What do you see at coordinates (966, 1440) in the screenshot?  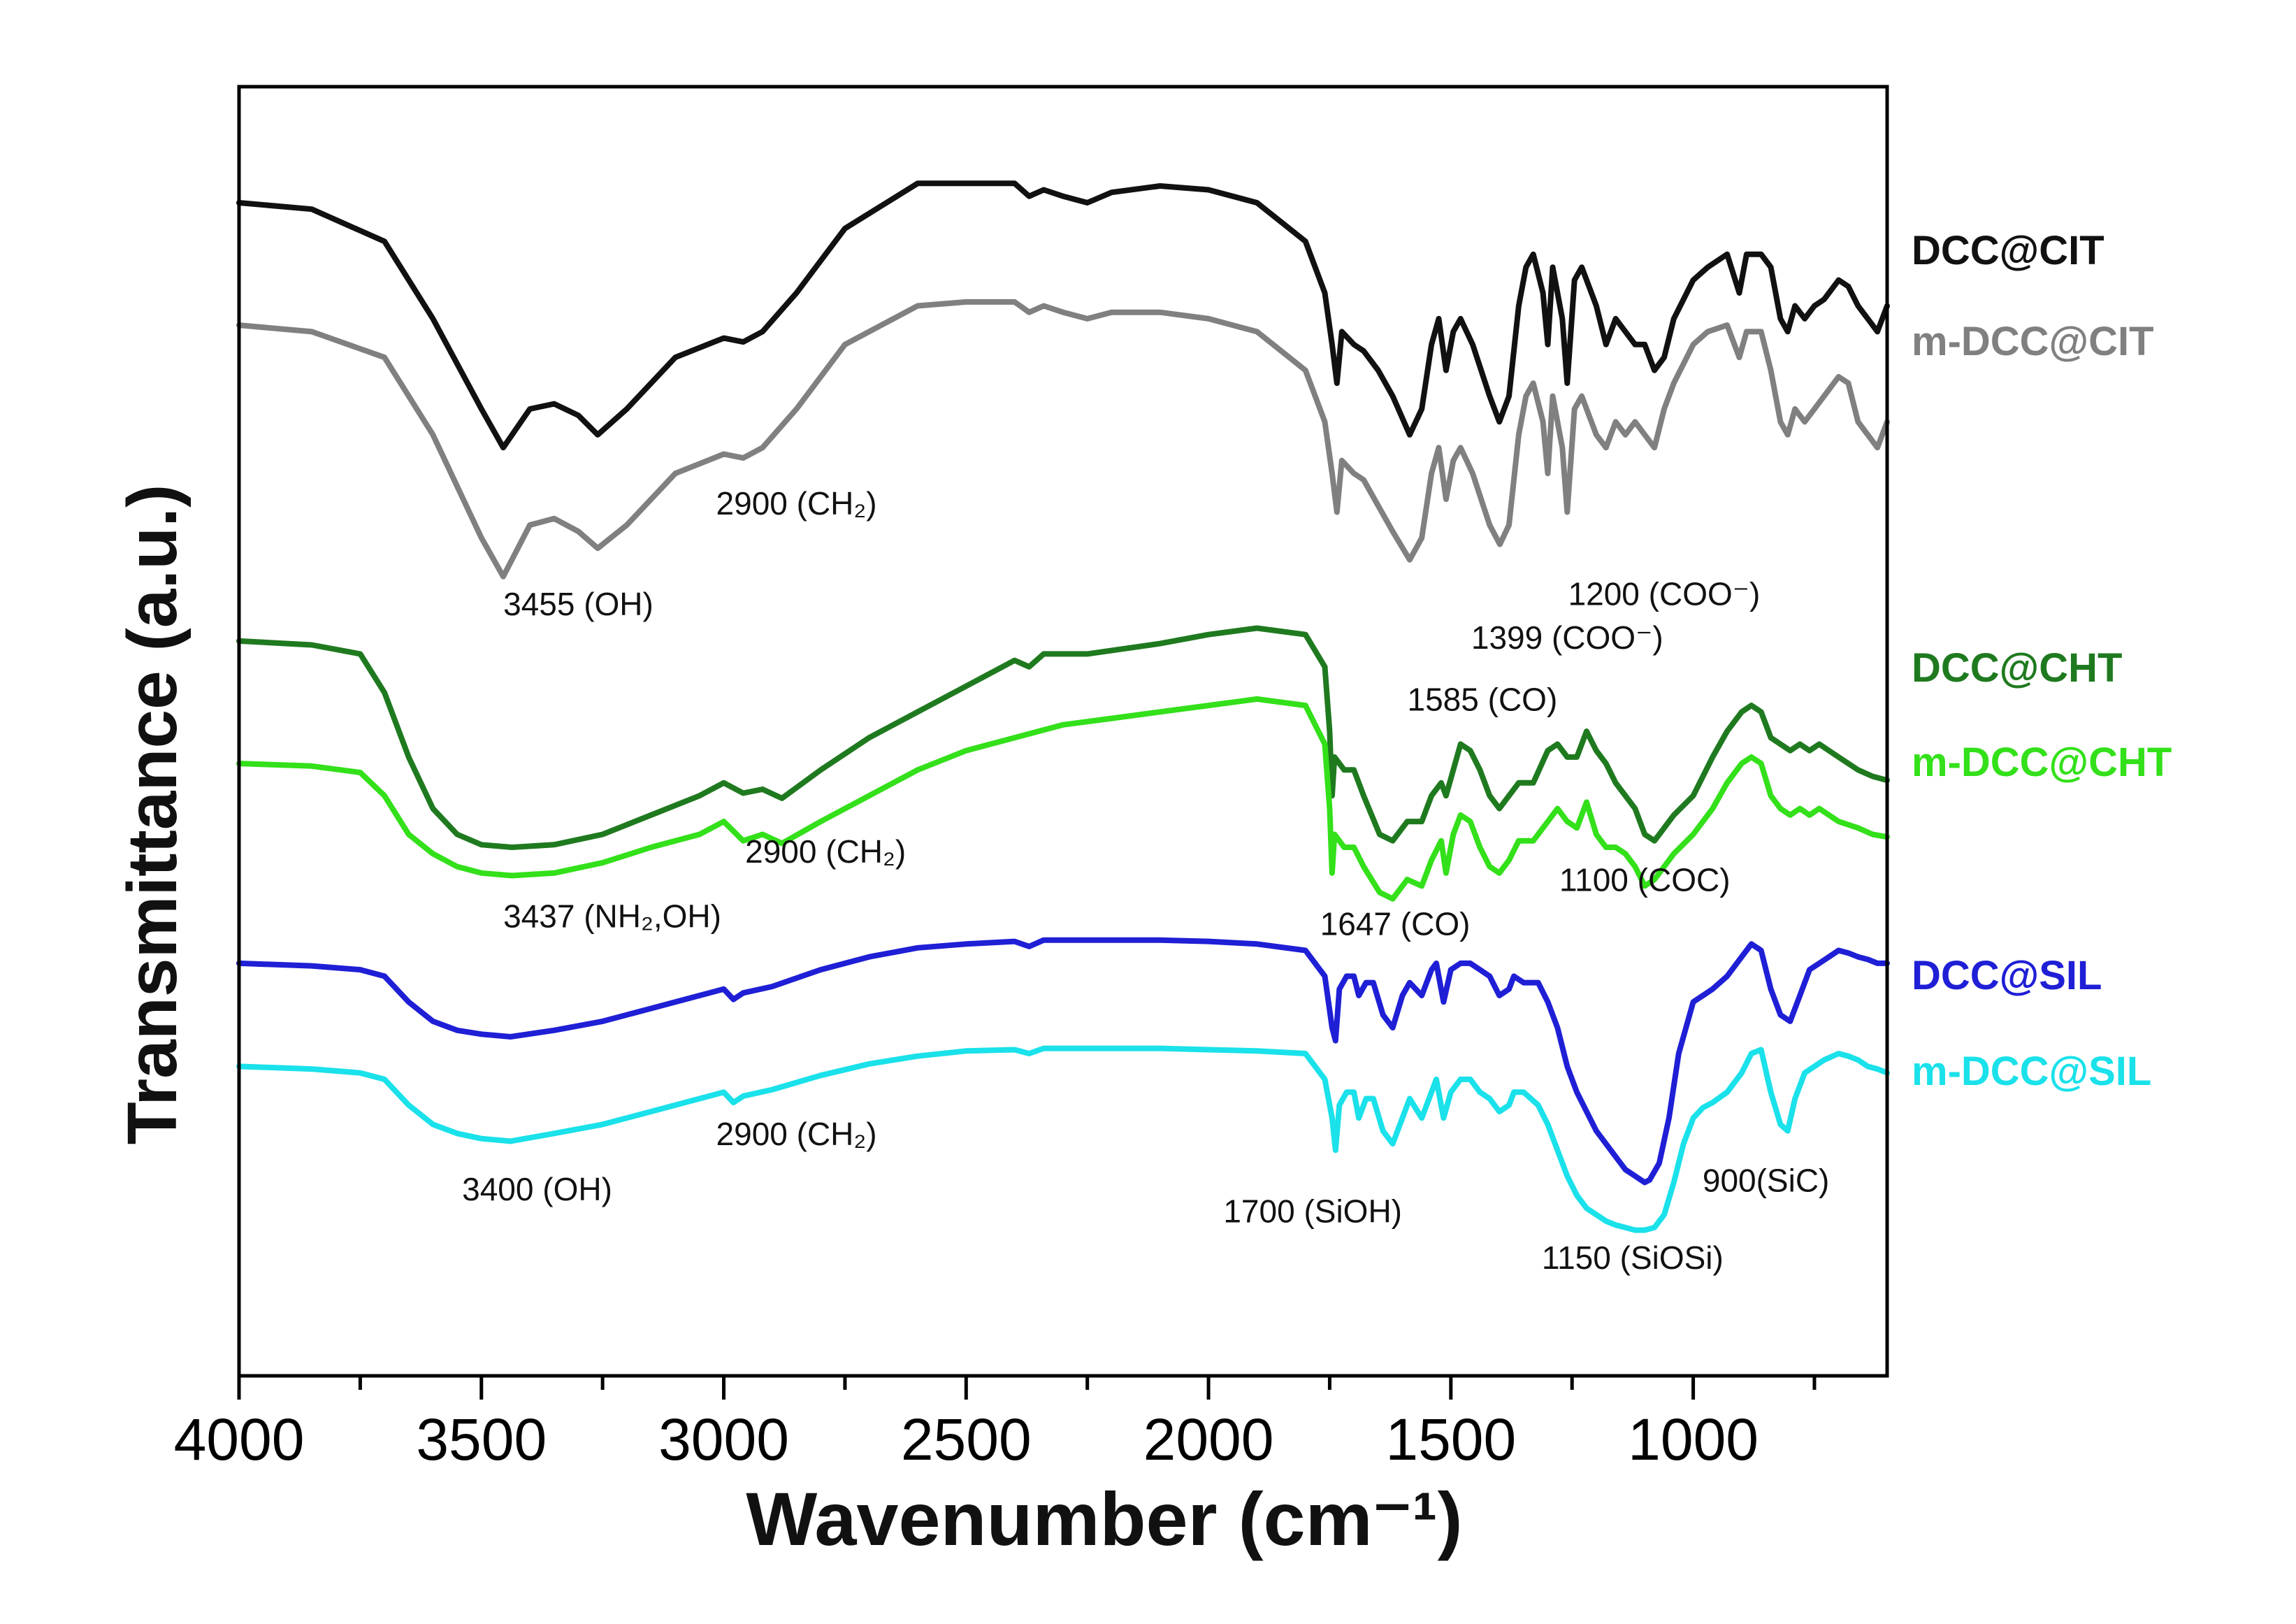 I see `x-tick-label: 2500` at bounding box center [966, 1440].